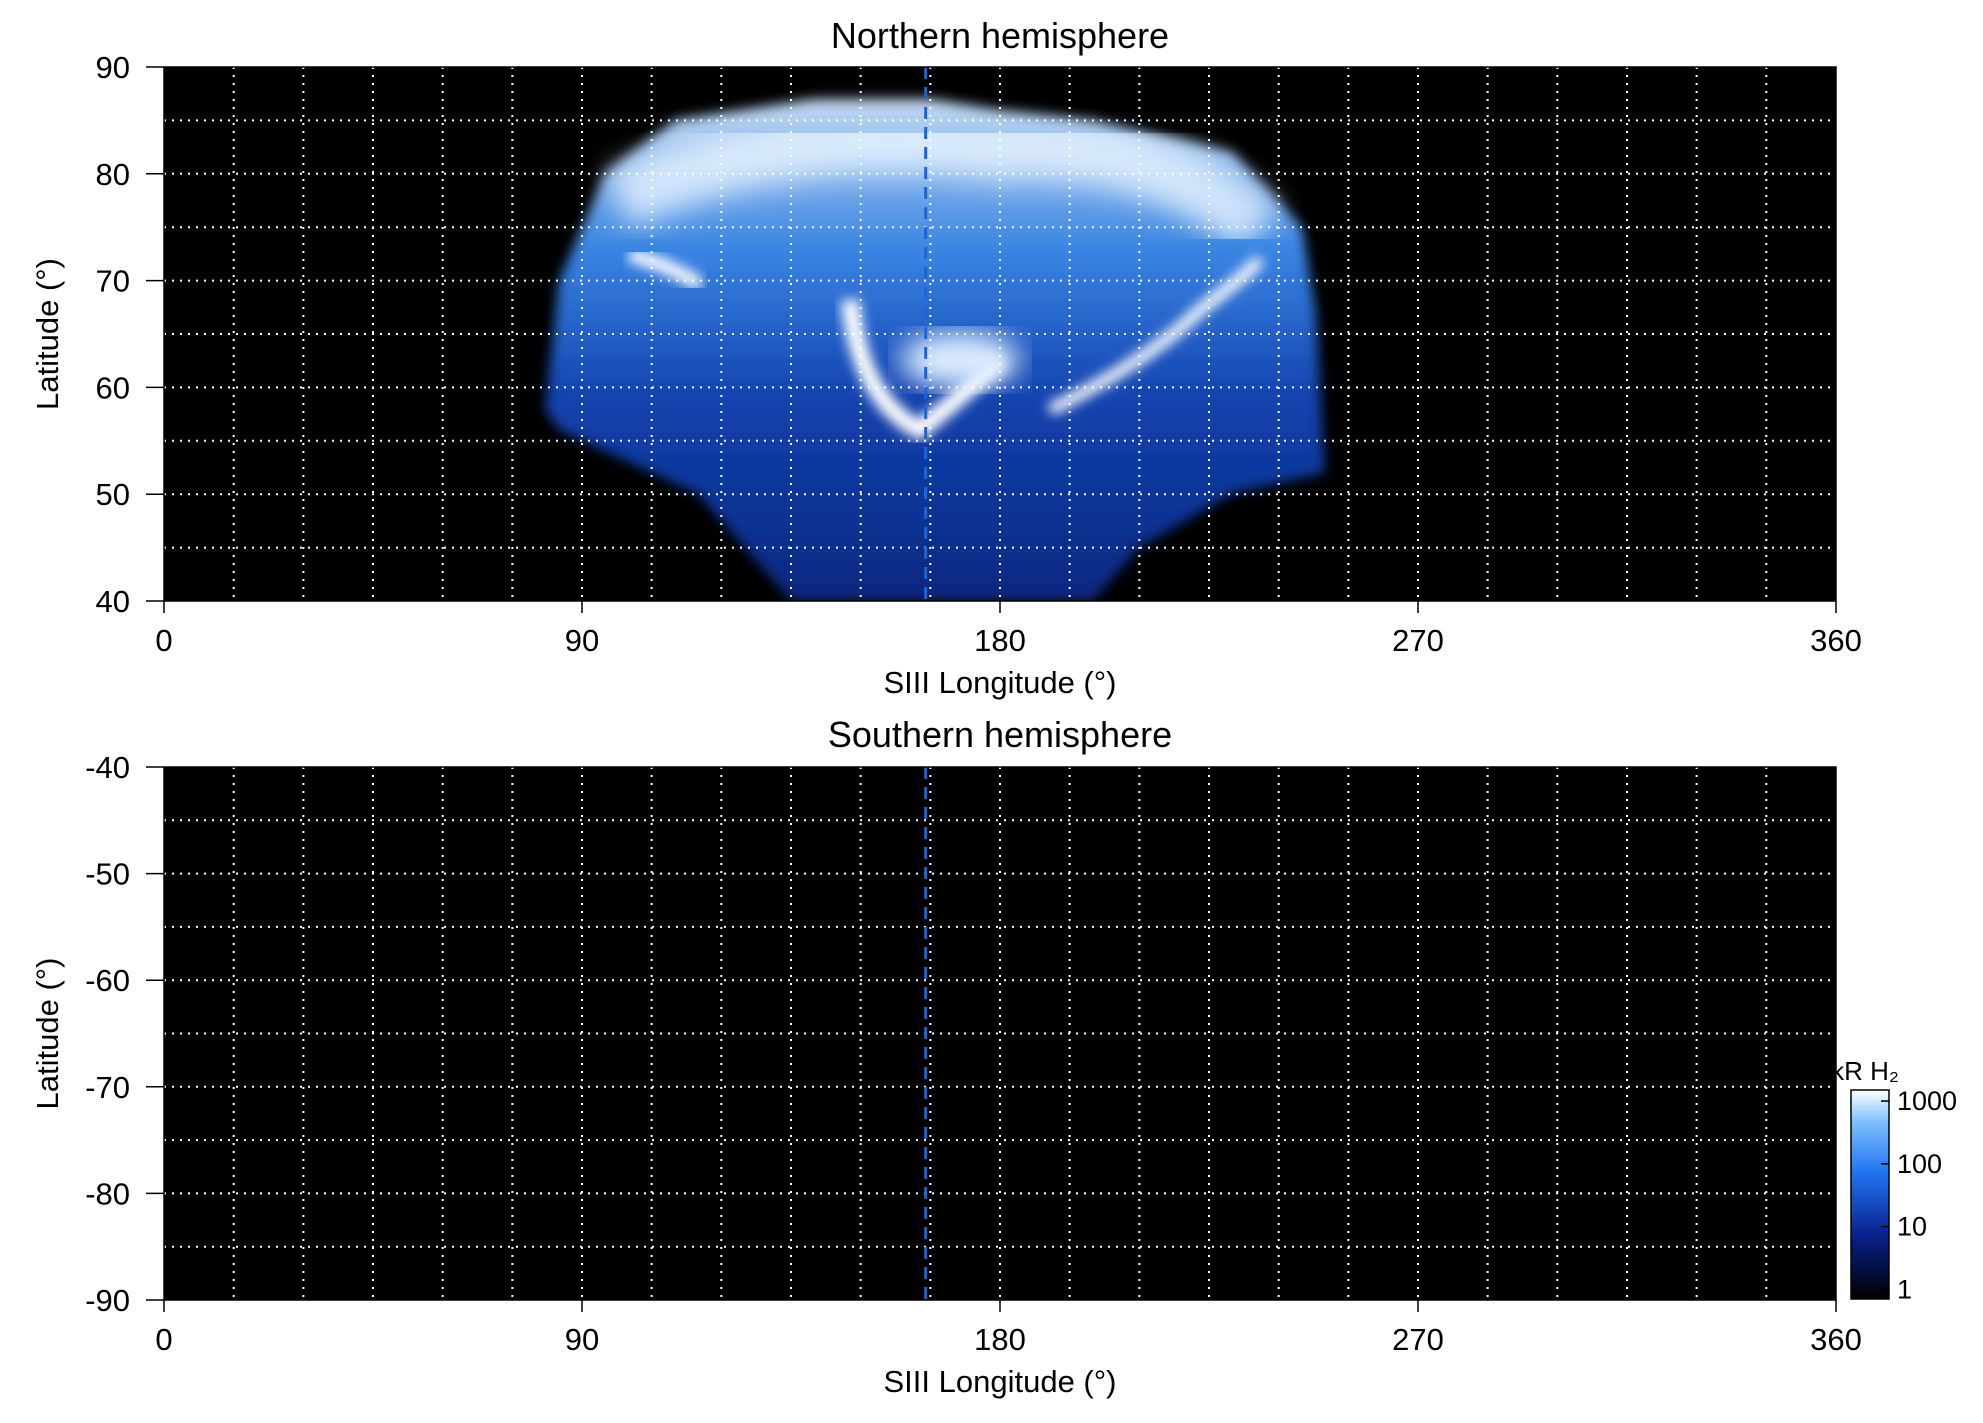 This screenshot has height=1423, width=1983. Describe the element at coordinates (1000, 734) in the screenshot. I see `chart-title: Southern hemisphere` at that location.